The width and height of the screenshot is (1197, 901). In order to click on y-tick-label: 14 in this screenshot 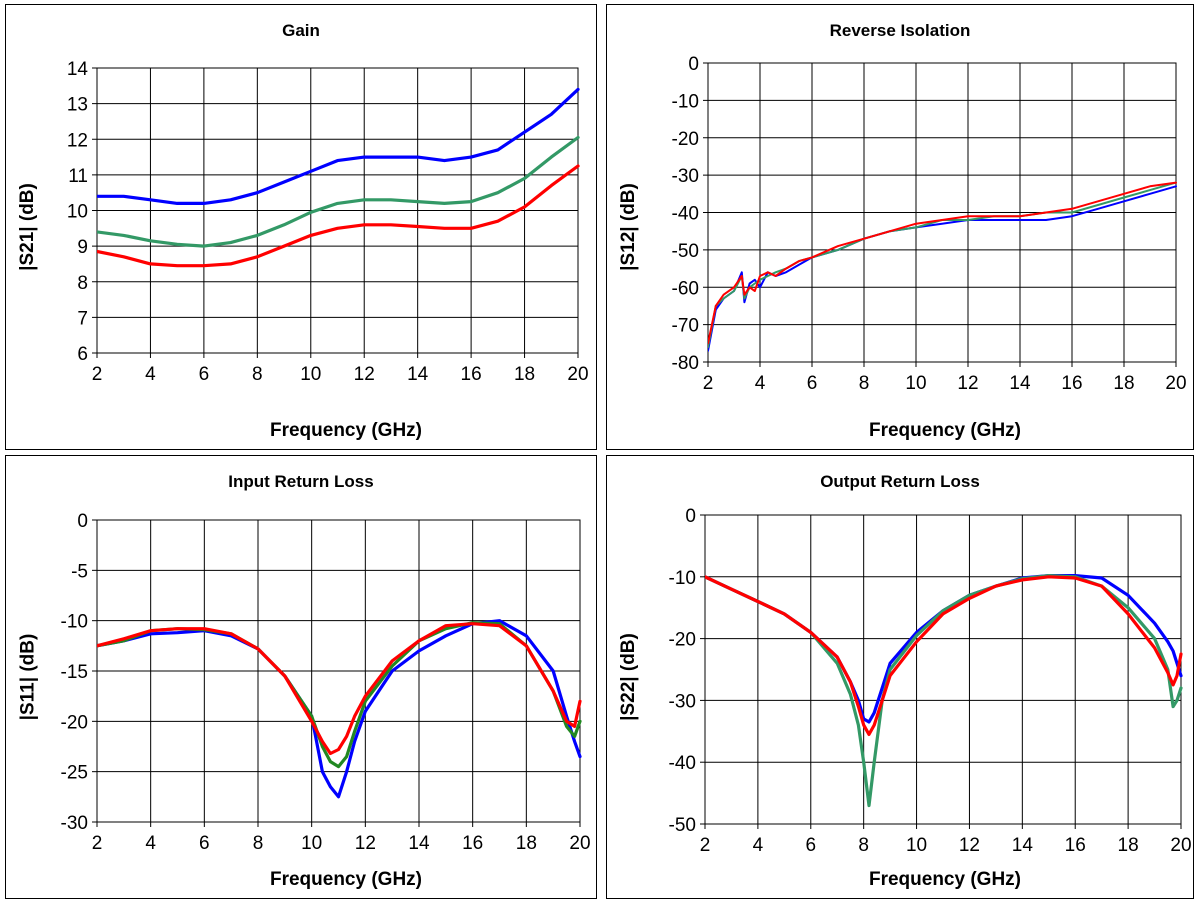, I will do `click(78, 69)`.